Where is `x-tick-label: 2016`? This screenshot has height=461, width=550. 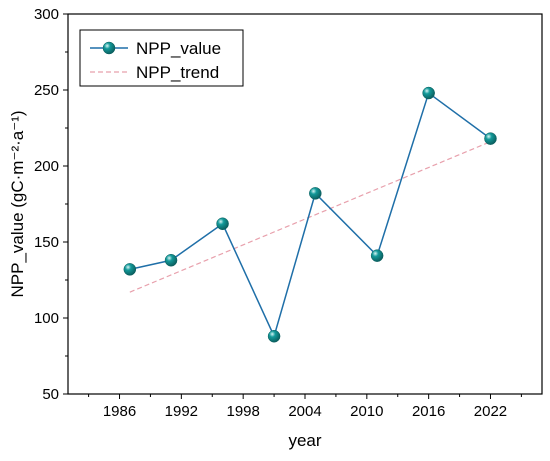 x-tick-label: 2016 is located at coordinates (428, 411).